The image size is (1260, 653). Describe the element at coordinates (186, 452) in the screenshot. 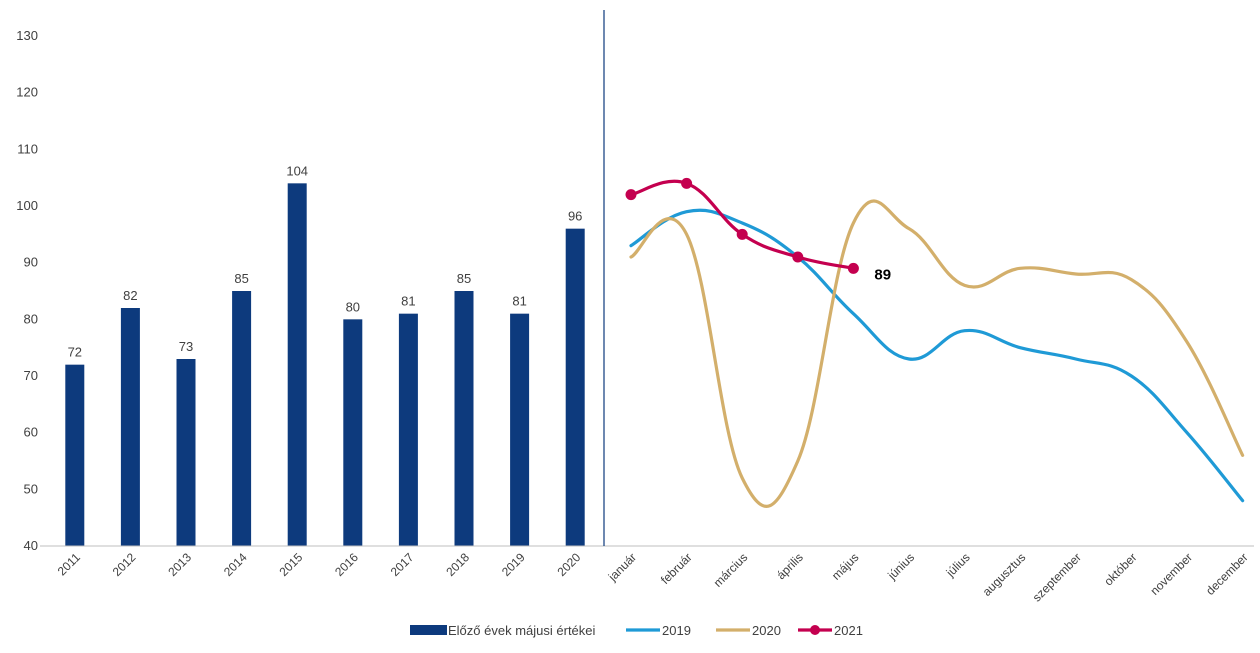

I see `bar-2013` at that location.